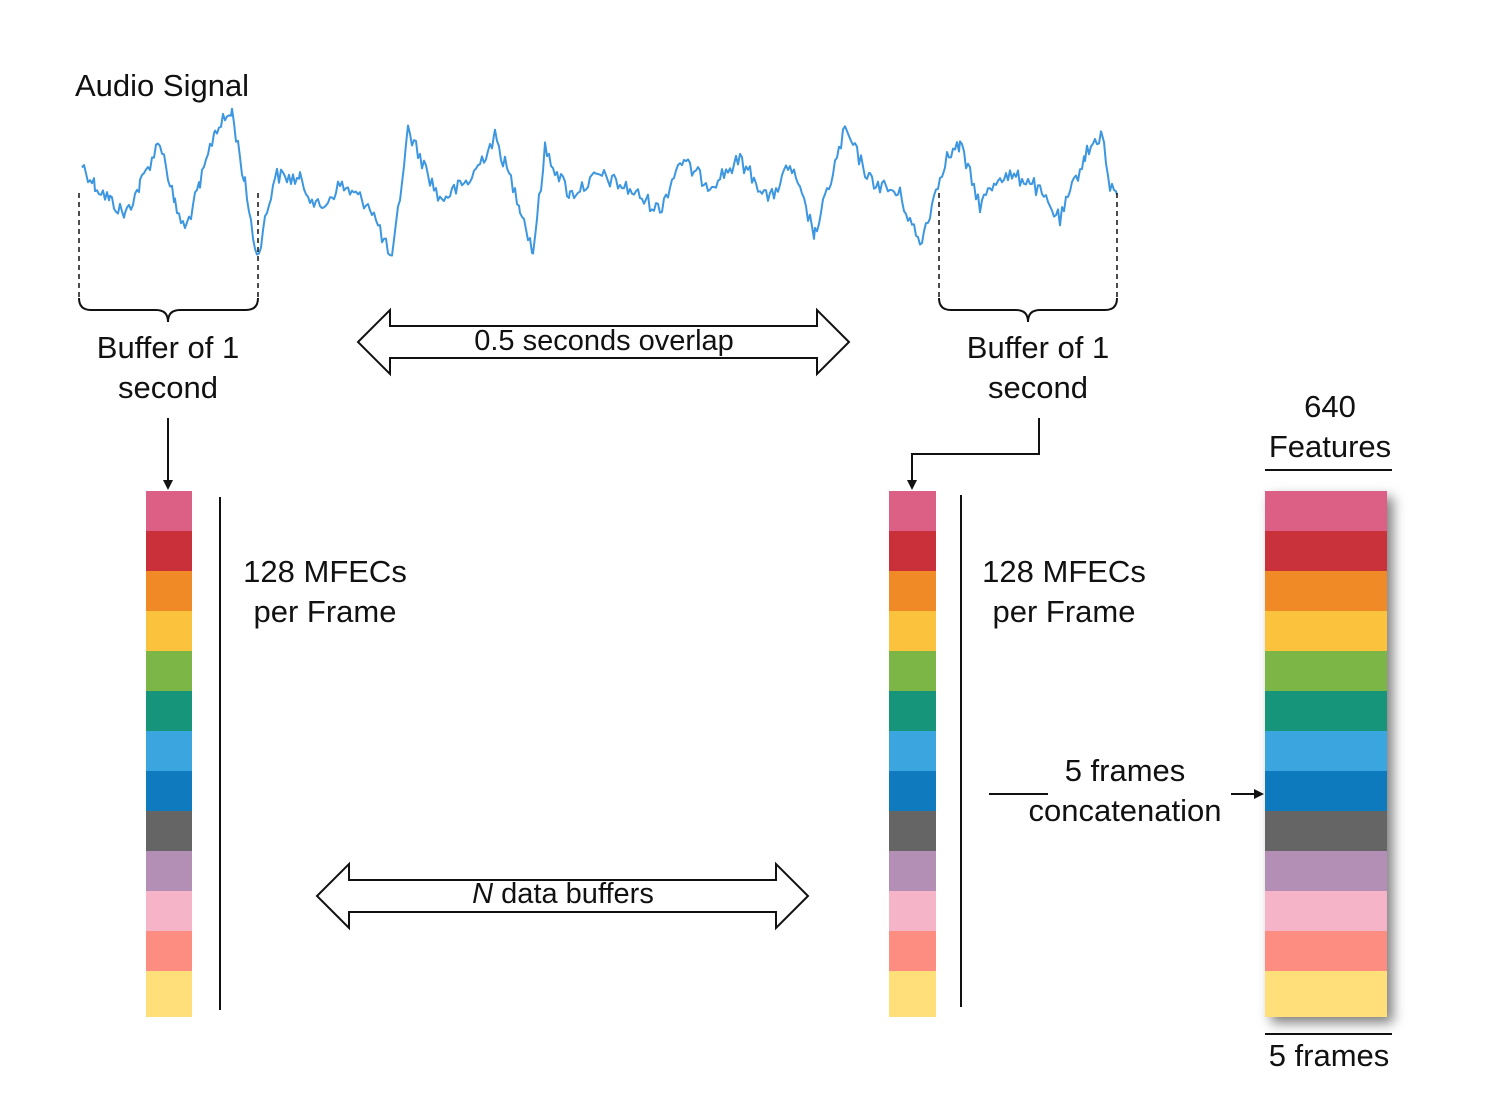 The width and height of the screenshot is (1508, 1118). Describe the element at coordinates (1326, 754) in the screenshot. I see `concatenated-frames-stack` at that location.